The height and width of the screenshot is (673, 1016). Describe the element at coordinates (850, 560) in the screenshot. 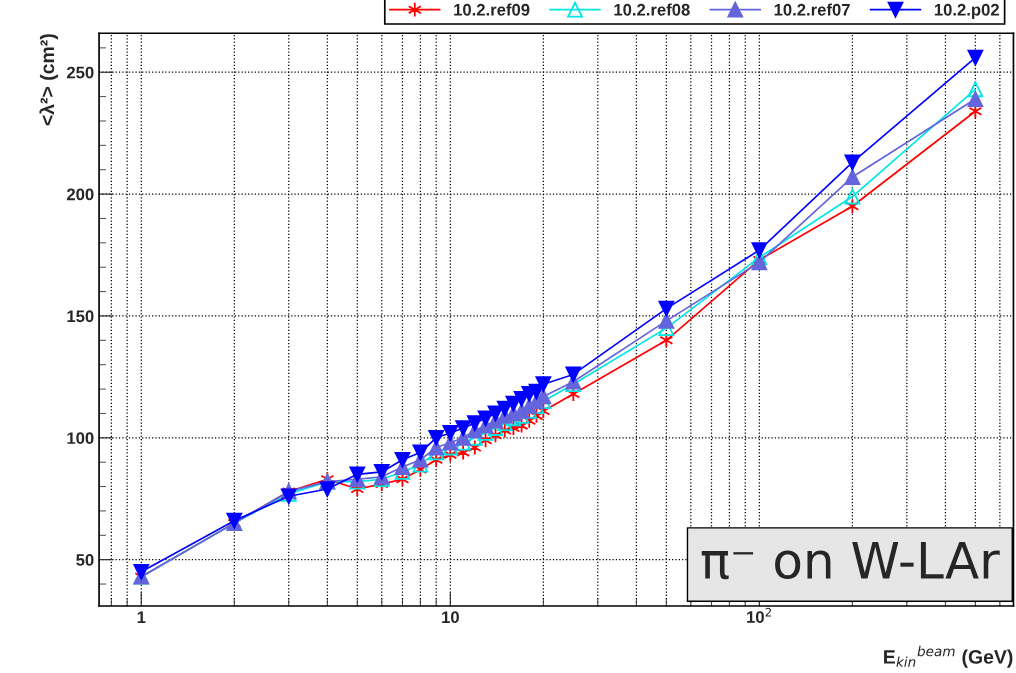

I see `annotation: π⁻ on W-LAr` at that location.